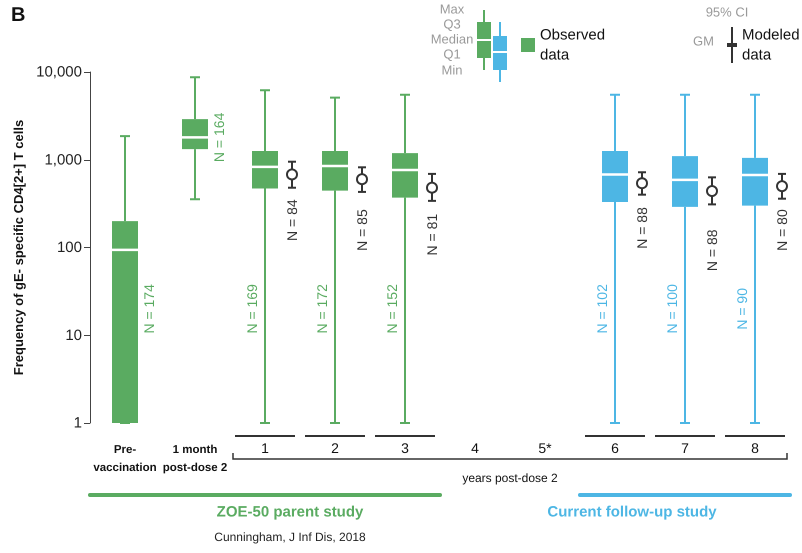 The width and height of the screenshot is (802, 553). Describe the element at coordinates (292, 220) in the screenshot. I see `annotation: N = 84` at that location.